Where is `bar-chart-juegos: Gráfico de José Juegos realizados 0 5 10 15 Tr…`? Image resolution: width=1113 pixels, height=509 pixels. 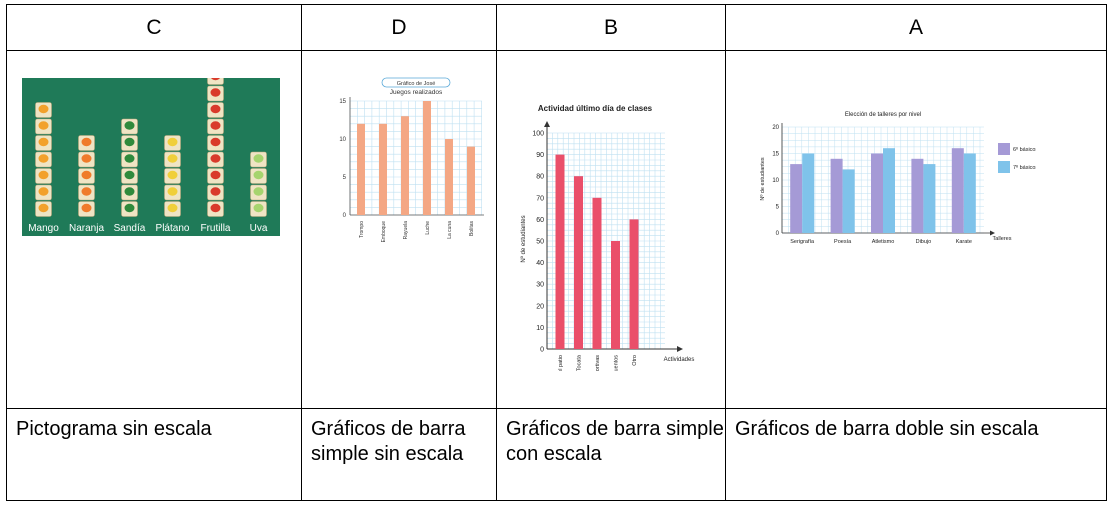 bar-chart-juegos: Gráfico de José Juegos realizados 0 5 10 15 Tr… is located at coordinates (411, 160).